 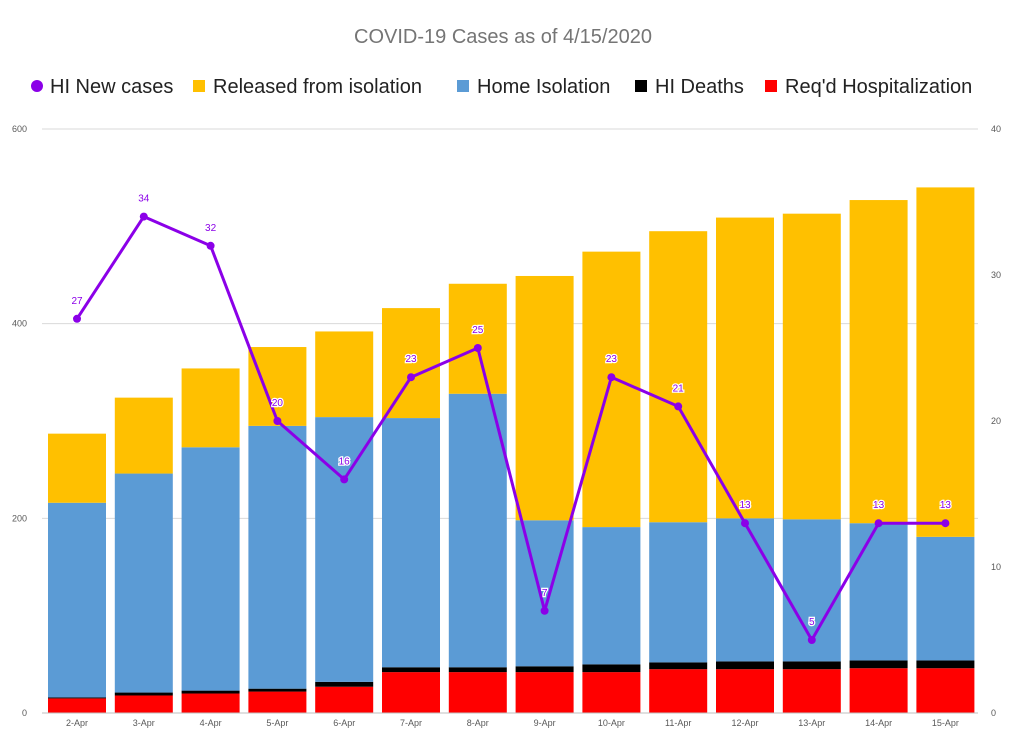 I want to click on x-tick-label: 8-Apr, so click(x=478, y=723).